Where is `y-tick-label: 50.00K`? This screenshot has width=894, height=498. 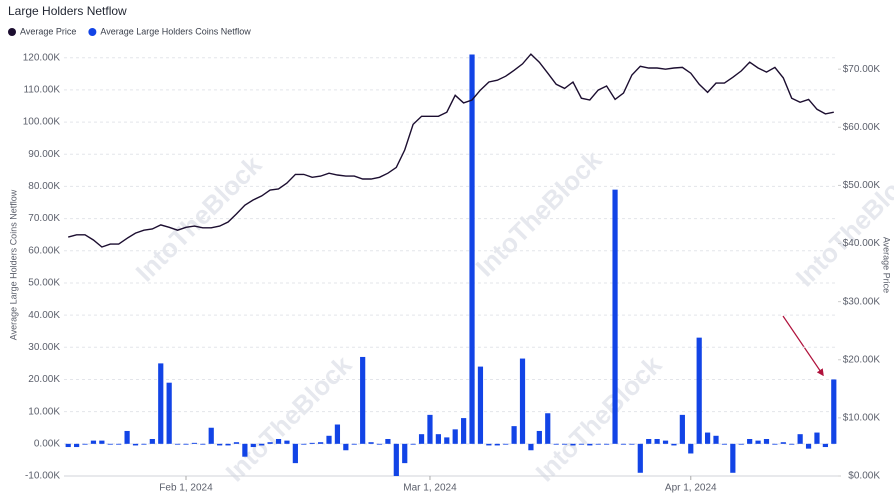
y-tick-label: 50.00K is located at coordinates (44, 283).